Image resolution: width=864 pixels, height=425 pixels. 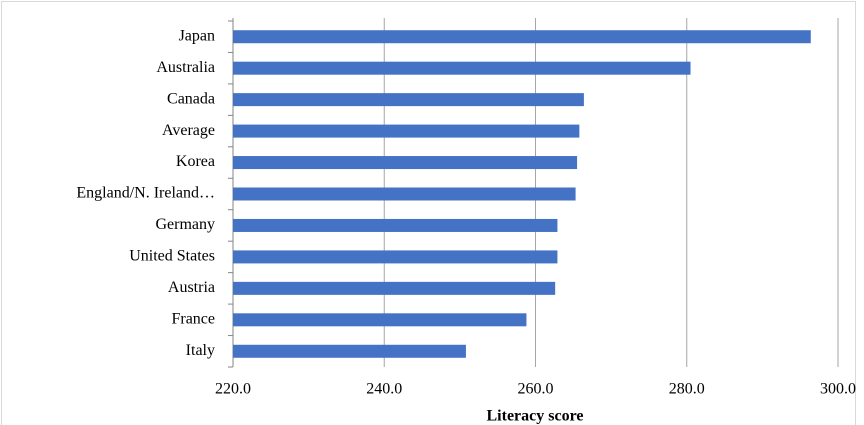 I want to click on y-tick-label: Korea, so click(x=195, y=161).